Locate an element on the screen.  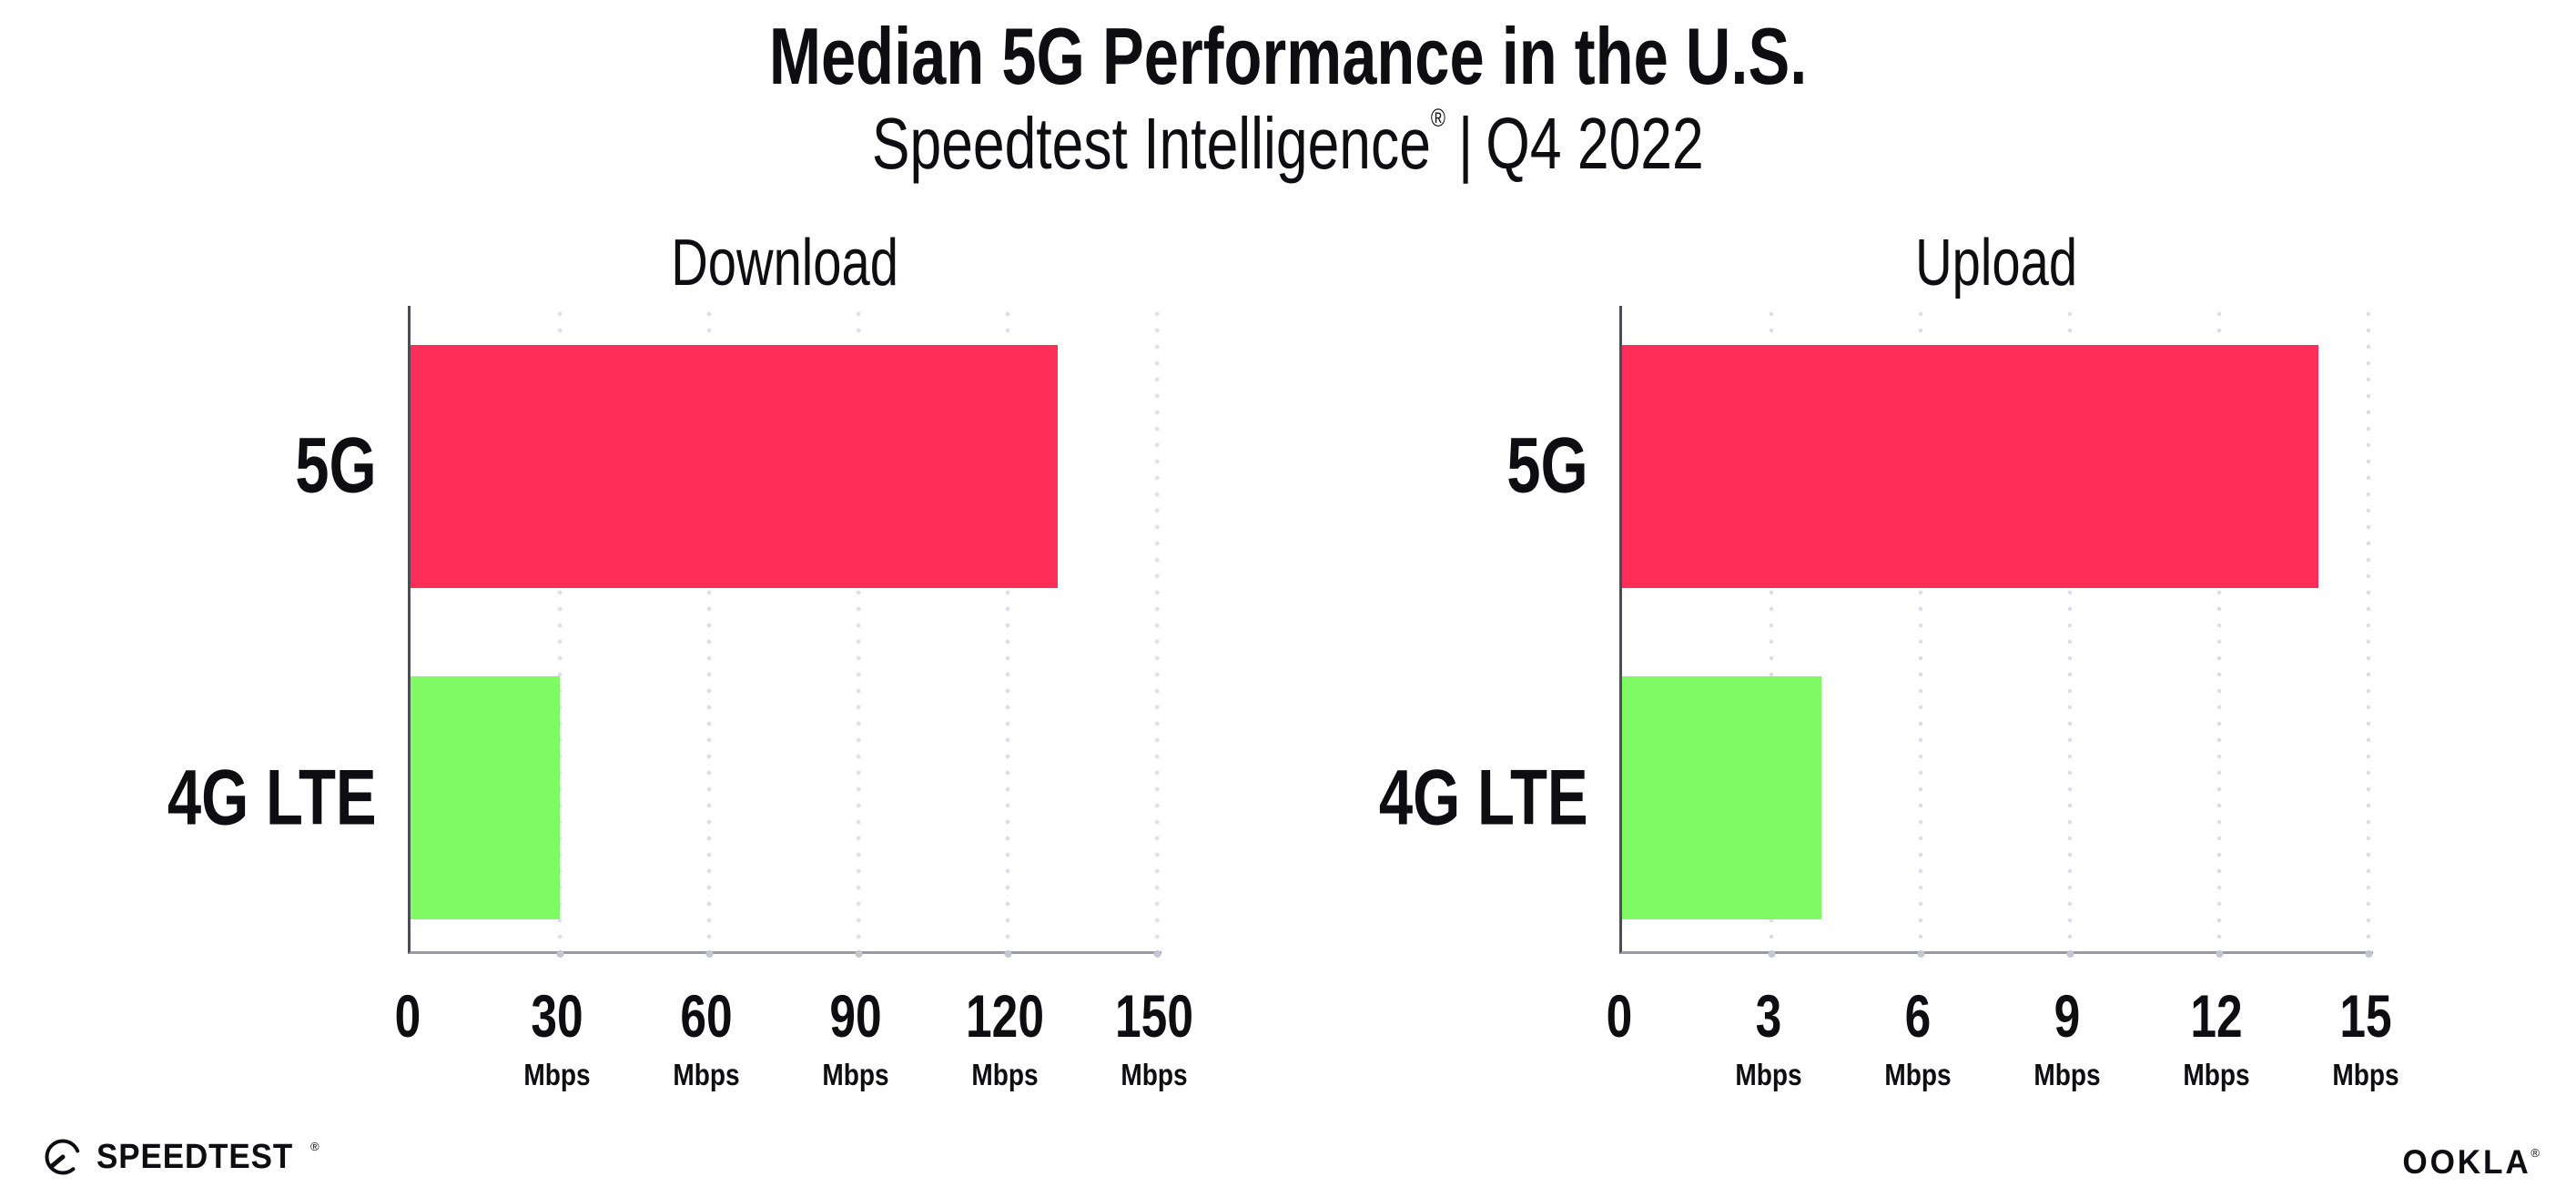
x-tick-90: 90 Mbps is located at coordinates (855, 1036).